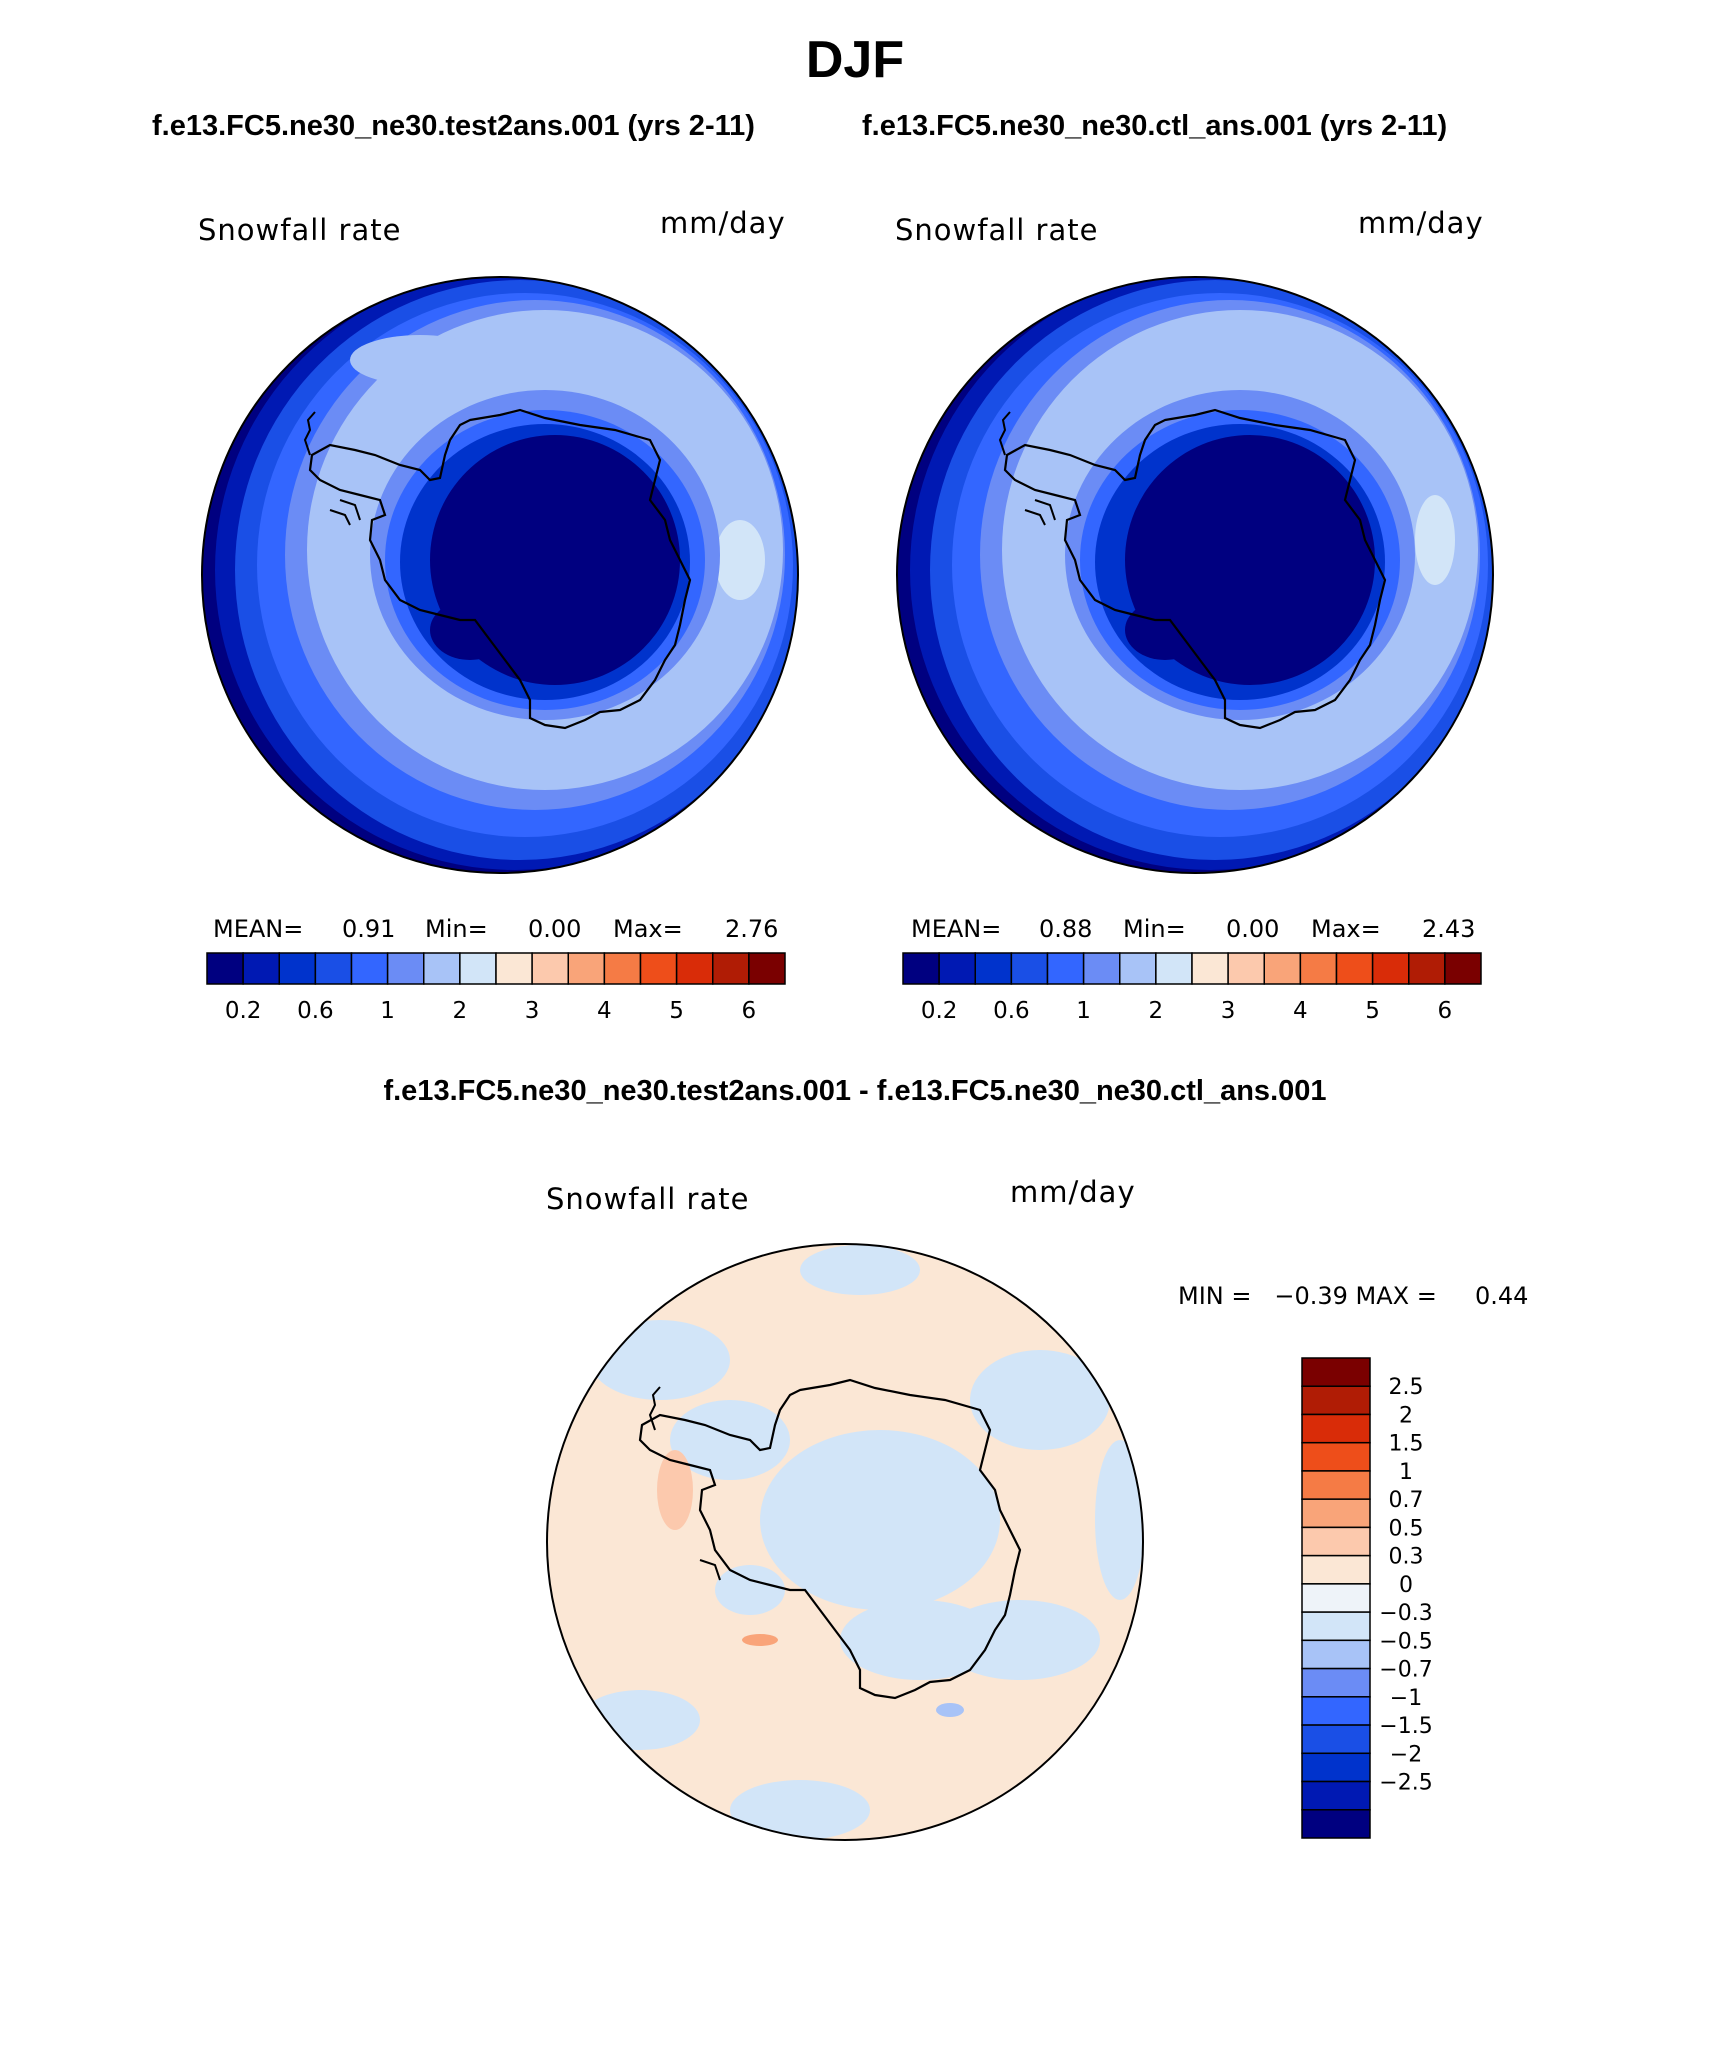  I want to click on colorbar-diff-tick-label: −0.5, so click(1405, 1641).